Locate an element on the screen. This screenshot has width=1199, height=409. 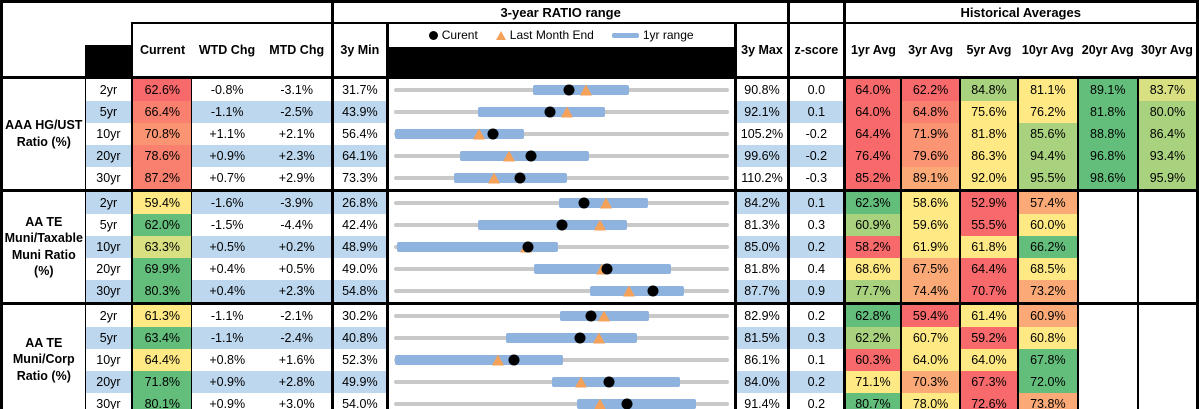
cell-3y-max: 110.2% is located at coordinates (763, 179).